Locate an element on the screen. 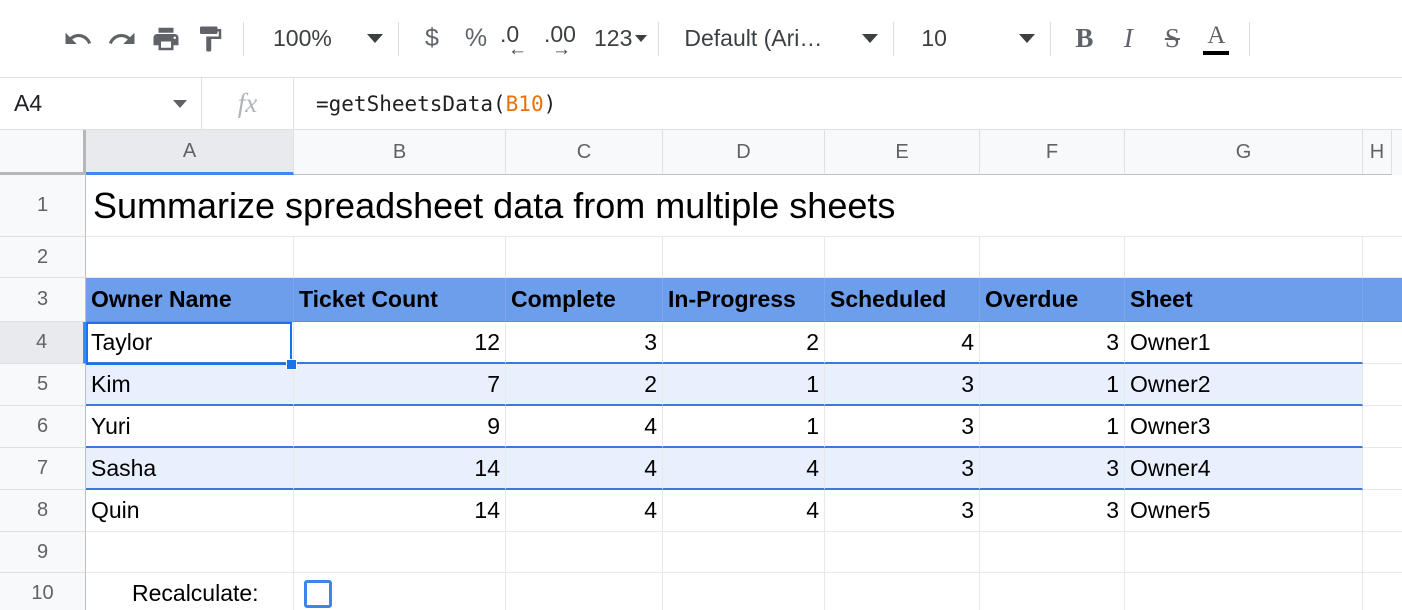 The width and height of the screenshot is (1402, 610). select-all-corner is located at coordinates (43, 152).